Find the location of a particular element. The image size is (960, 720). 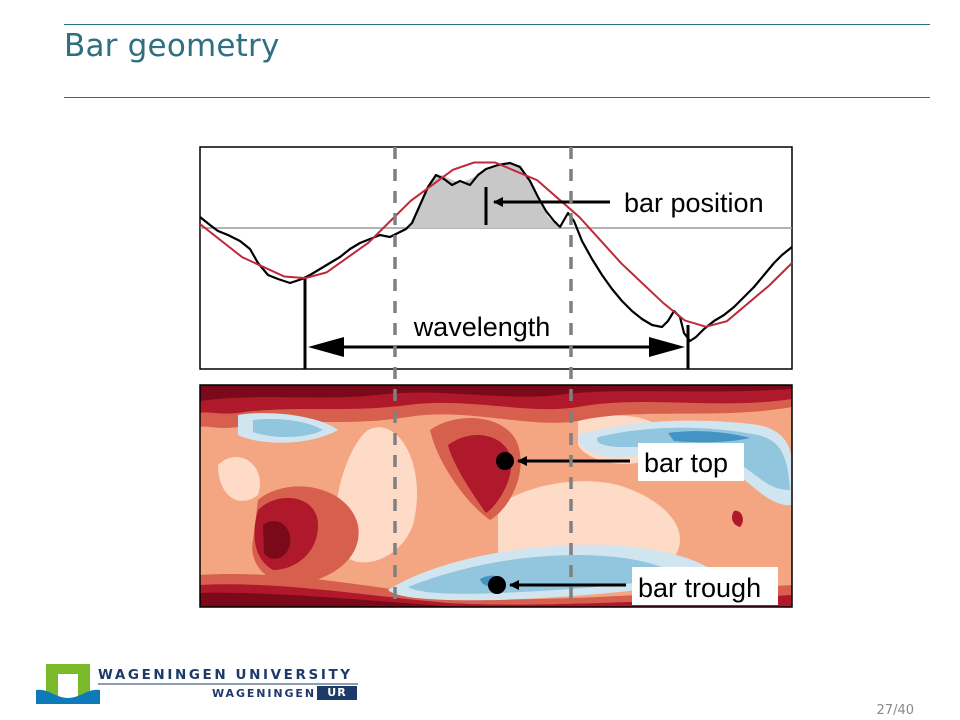

page-number: 27/40 is located at coordinates (895, 710).